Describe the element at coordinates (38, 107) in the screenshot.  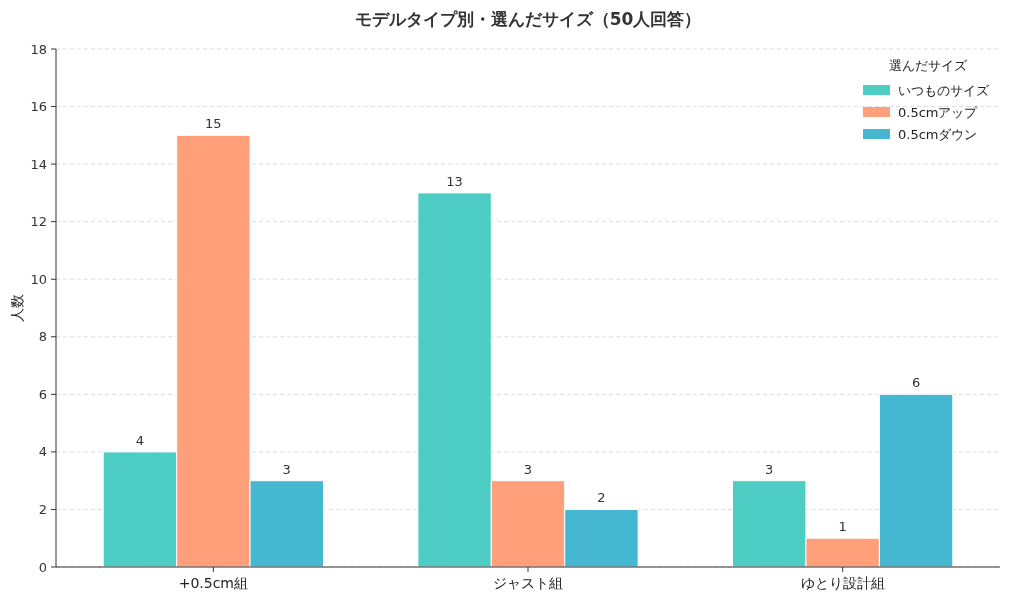
I see `y-tick-label: 16` at that location.